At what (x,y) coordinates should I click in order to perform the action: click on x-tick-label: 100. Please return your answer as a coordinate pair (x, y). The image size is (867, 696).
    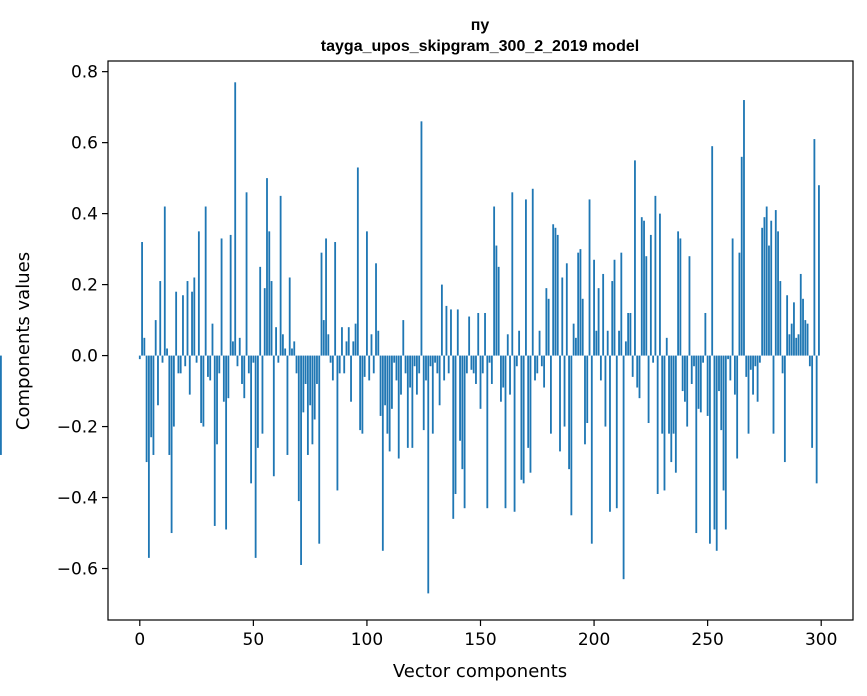
    Looking at the image, I should click on (367, 640).